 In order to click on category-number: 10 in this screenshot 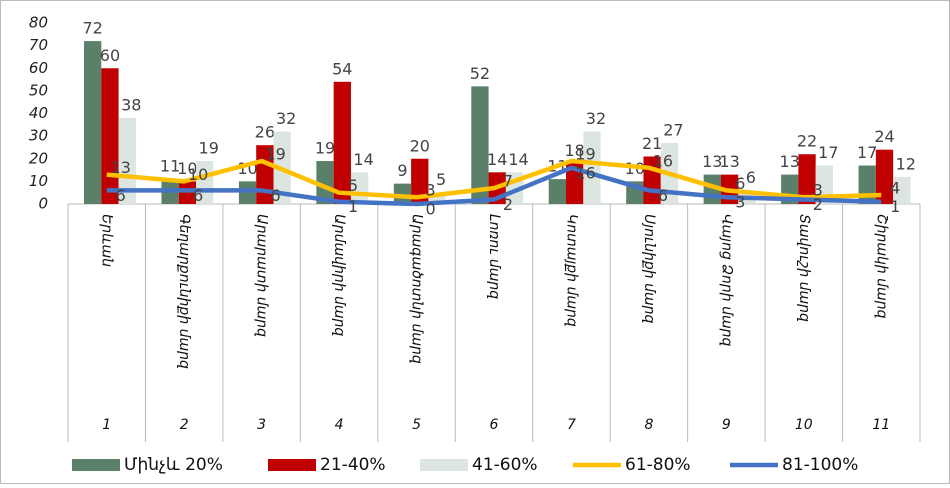, I will do `click(804, 425)`.